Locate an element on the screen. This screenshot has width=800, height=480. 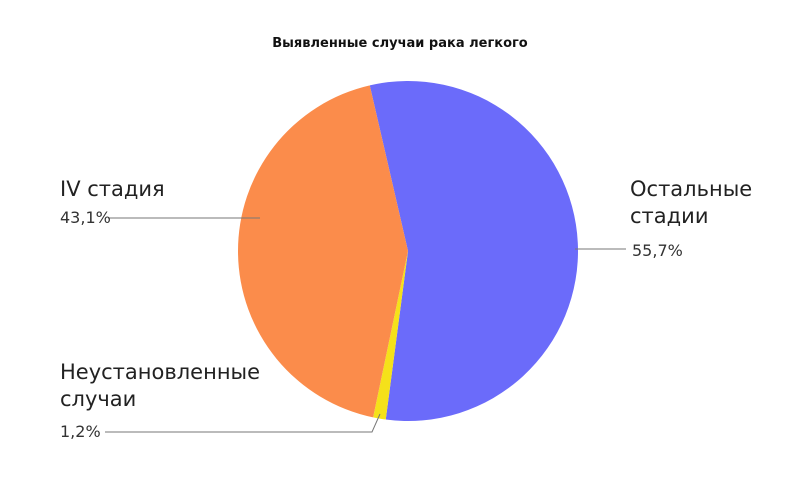
slice-label: Неустановленные случаи is located at coordinates (160, 385).